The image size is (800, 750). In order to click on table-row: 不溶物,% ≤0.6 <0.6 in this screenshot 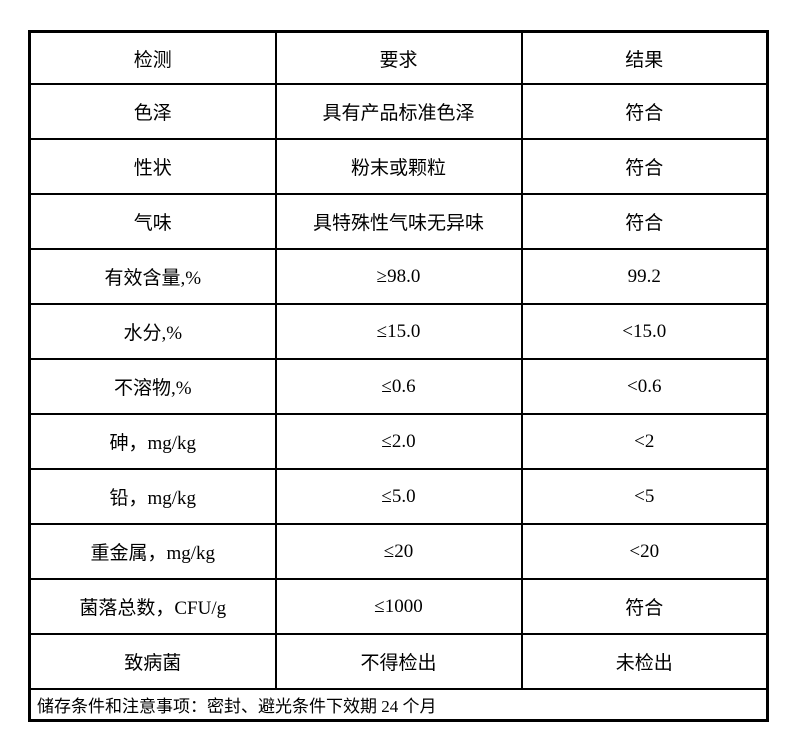, I will do `click(398, 386)`.